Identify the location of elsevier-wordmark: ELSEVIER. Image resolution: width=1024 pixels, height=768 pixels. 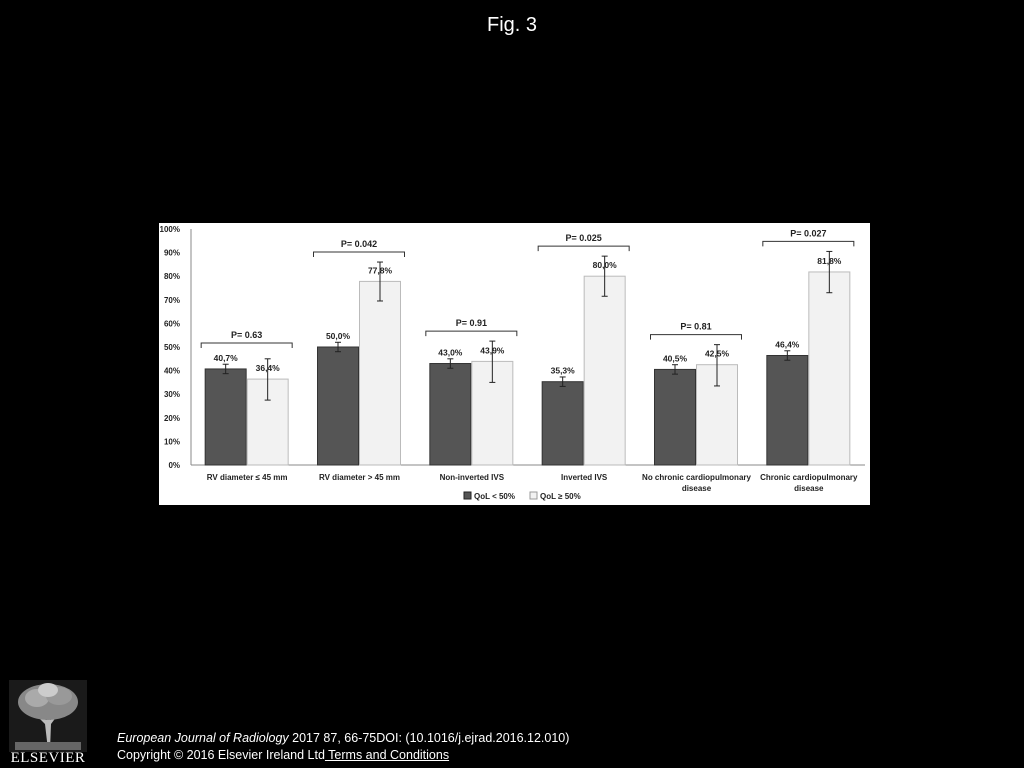
(48, 758).